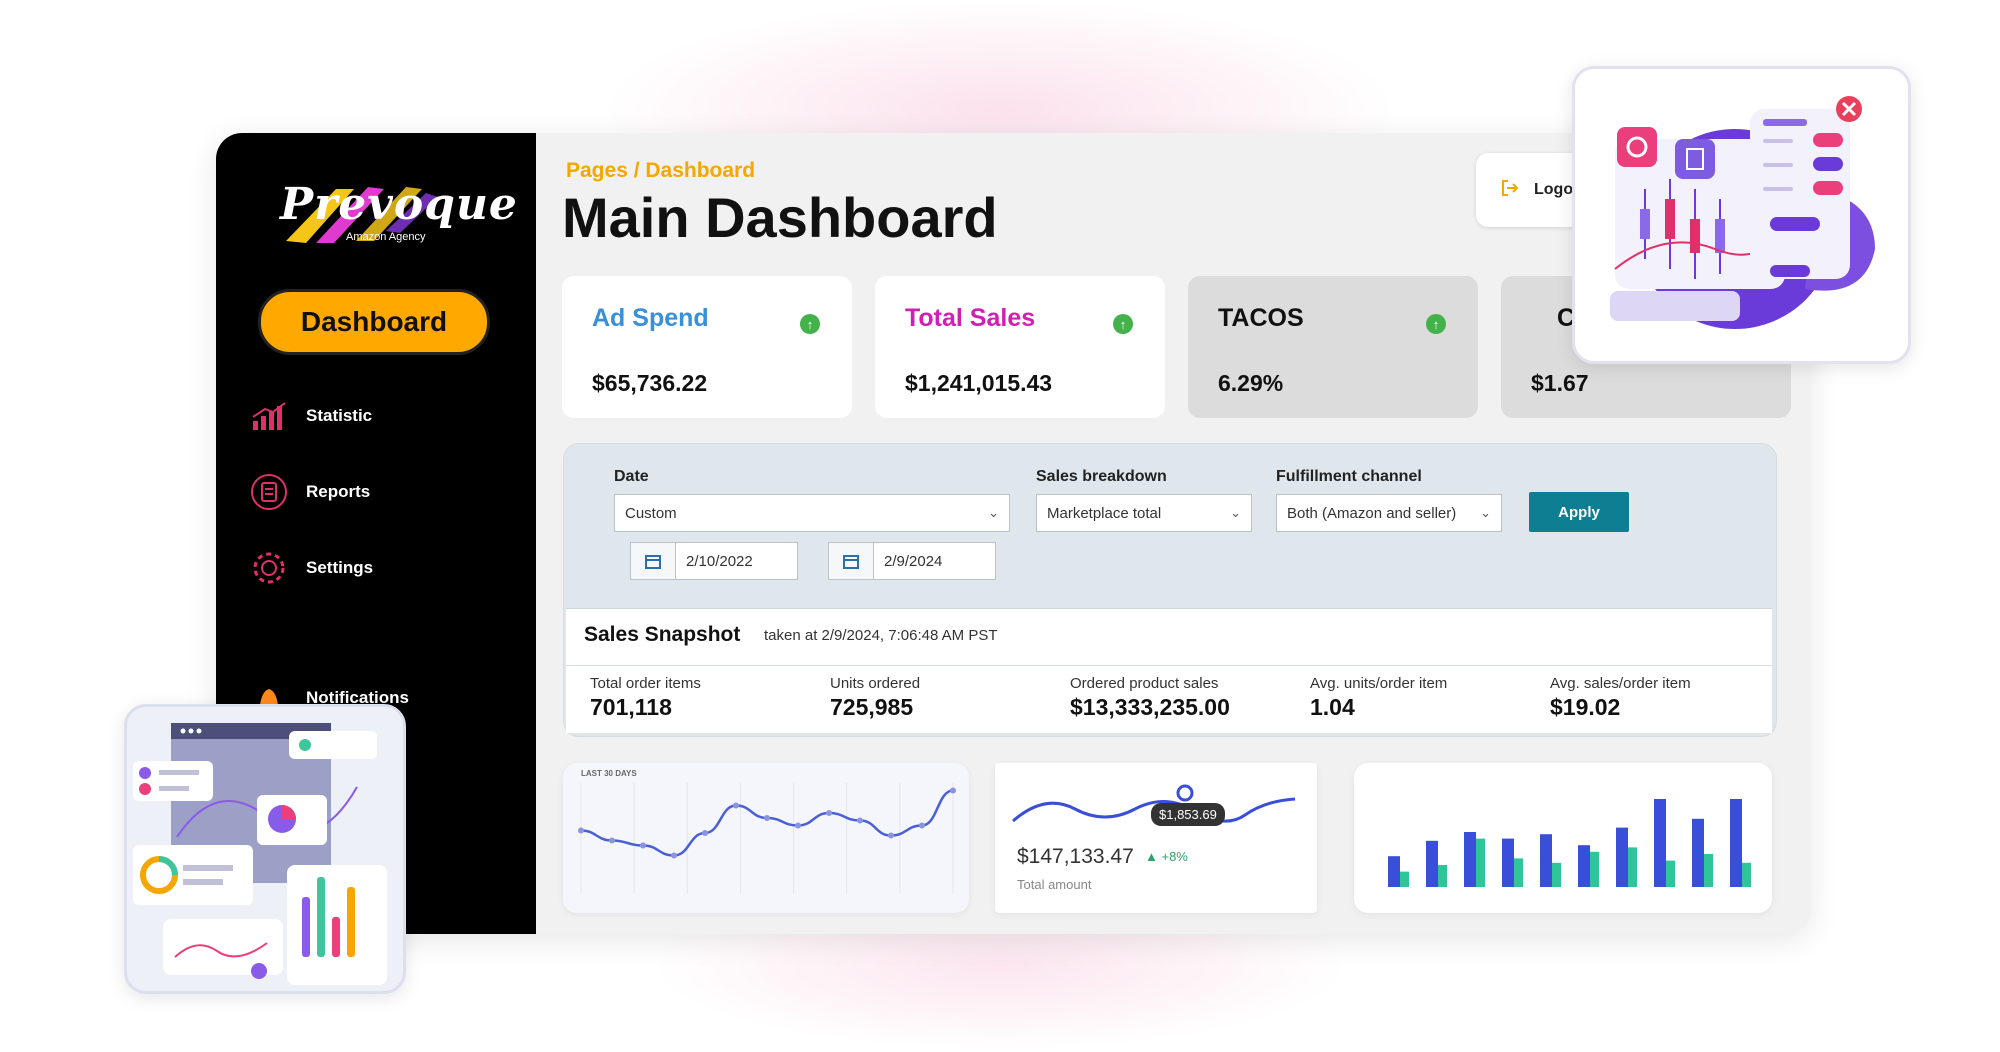  I want to click on logout-icon, so click(1510, 190).